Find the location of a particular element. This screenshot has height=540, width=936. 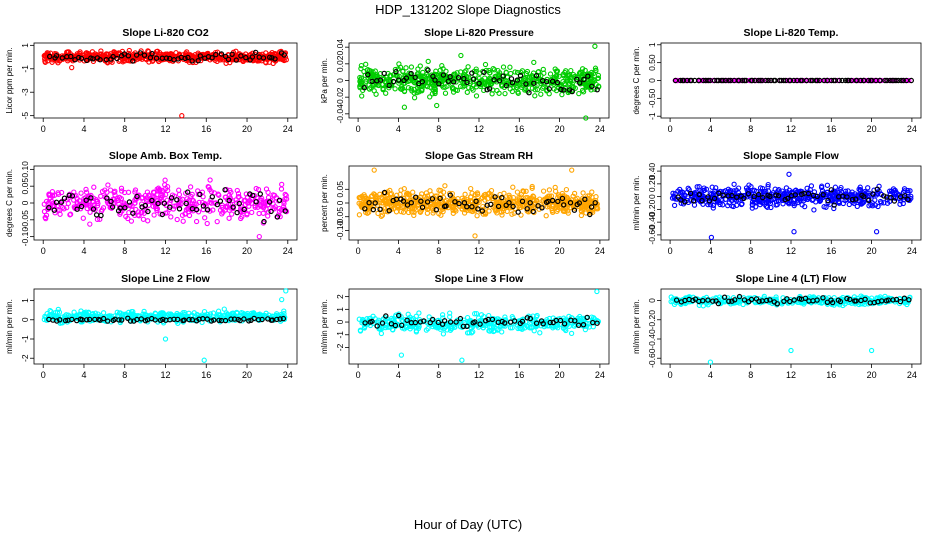

panel-title: Slope Line 2 Flow is located at coordinates (166, 279).